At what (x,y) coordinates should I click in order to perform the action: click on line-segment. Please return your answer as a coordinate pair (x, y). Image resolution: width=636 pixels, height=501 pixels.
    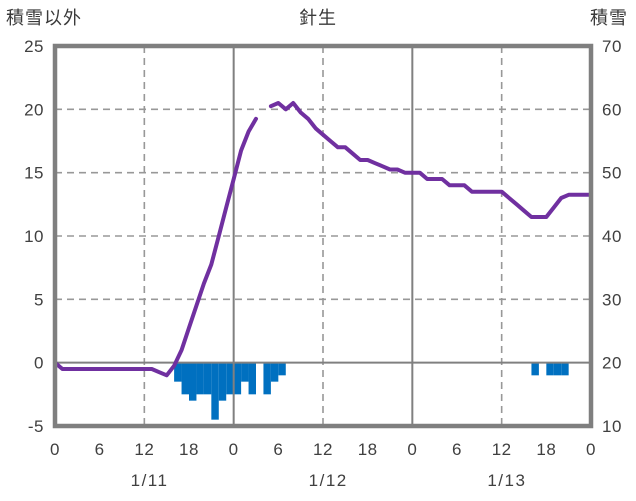
    Looking at the image, I should click on (430, 160).